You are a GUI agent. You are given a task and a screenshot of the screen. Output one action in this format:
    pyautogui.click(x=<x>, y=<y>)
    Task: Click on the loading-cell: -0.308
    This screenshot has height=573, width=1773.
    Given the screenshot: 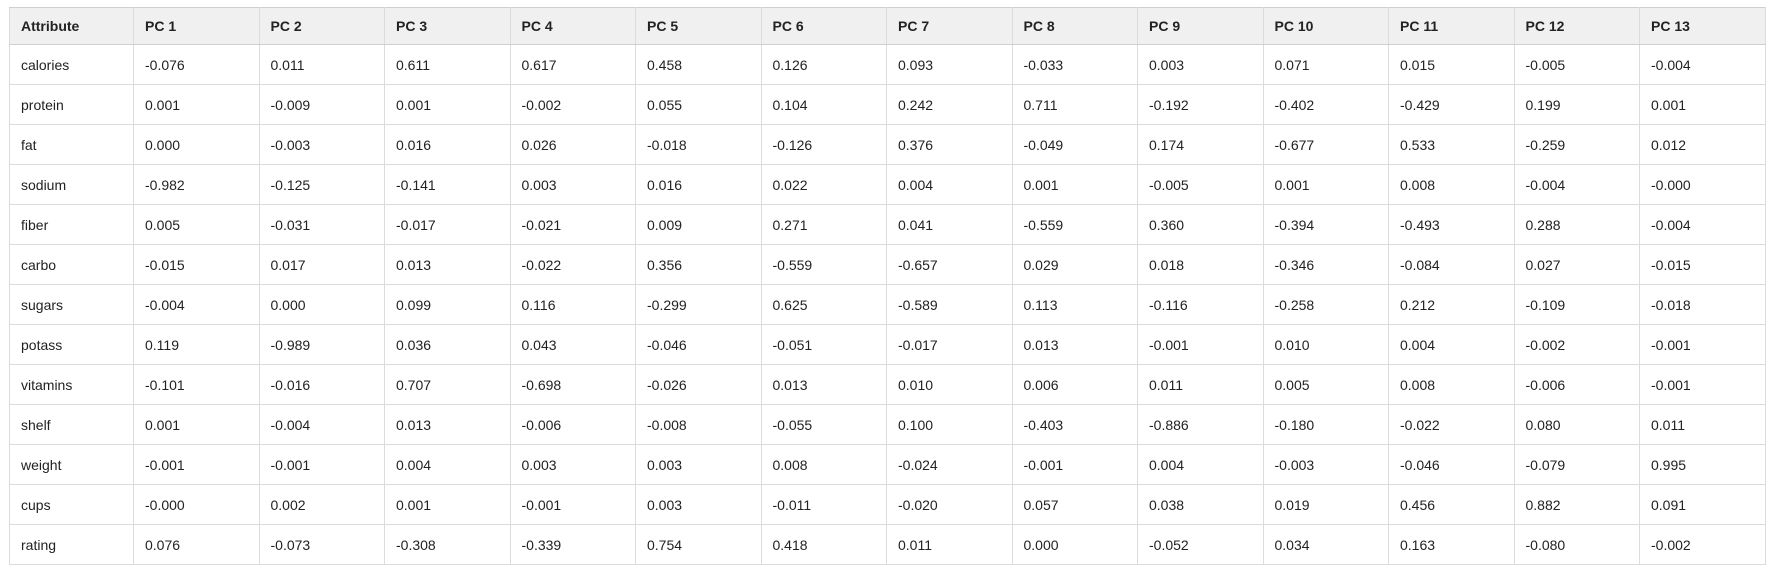 What is the action you would take?
    pyautogui.click(x=447, y=544)
    